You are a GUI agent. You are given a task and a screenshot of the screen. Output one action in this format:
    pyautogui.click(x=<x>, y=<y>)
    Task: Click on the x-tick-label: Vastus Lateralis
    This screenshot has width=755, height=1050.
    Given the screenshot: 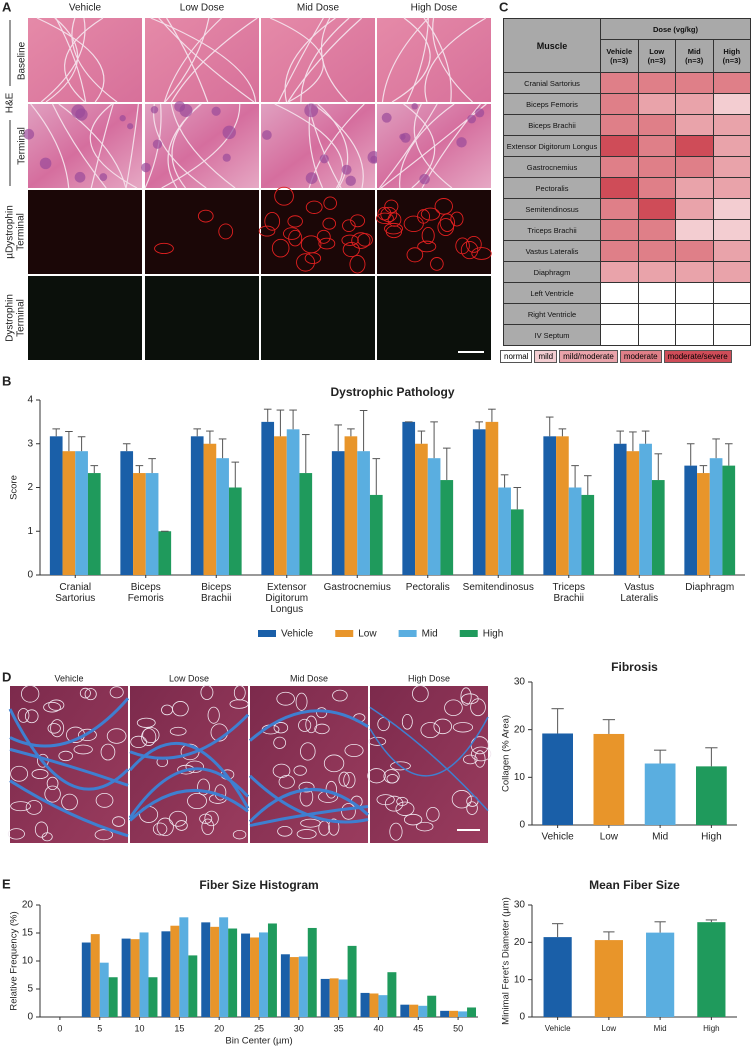 What is the action you would take?
    pyautogui.click(x=639, y=593)
    